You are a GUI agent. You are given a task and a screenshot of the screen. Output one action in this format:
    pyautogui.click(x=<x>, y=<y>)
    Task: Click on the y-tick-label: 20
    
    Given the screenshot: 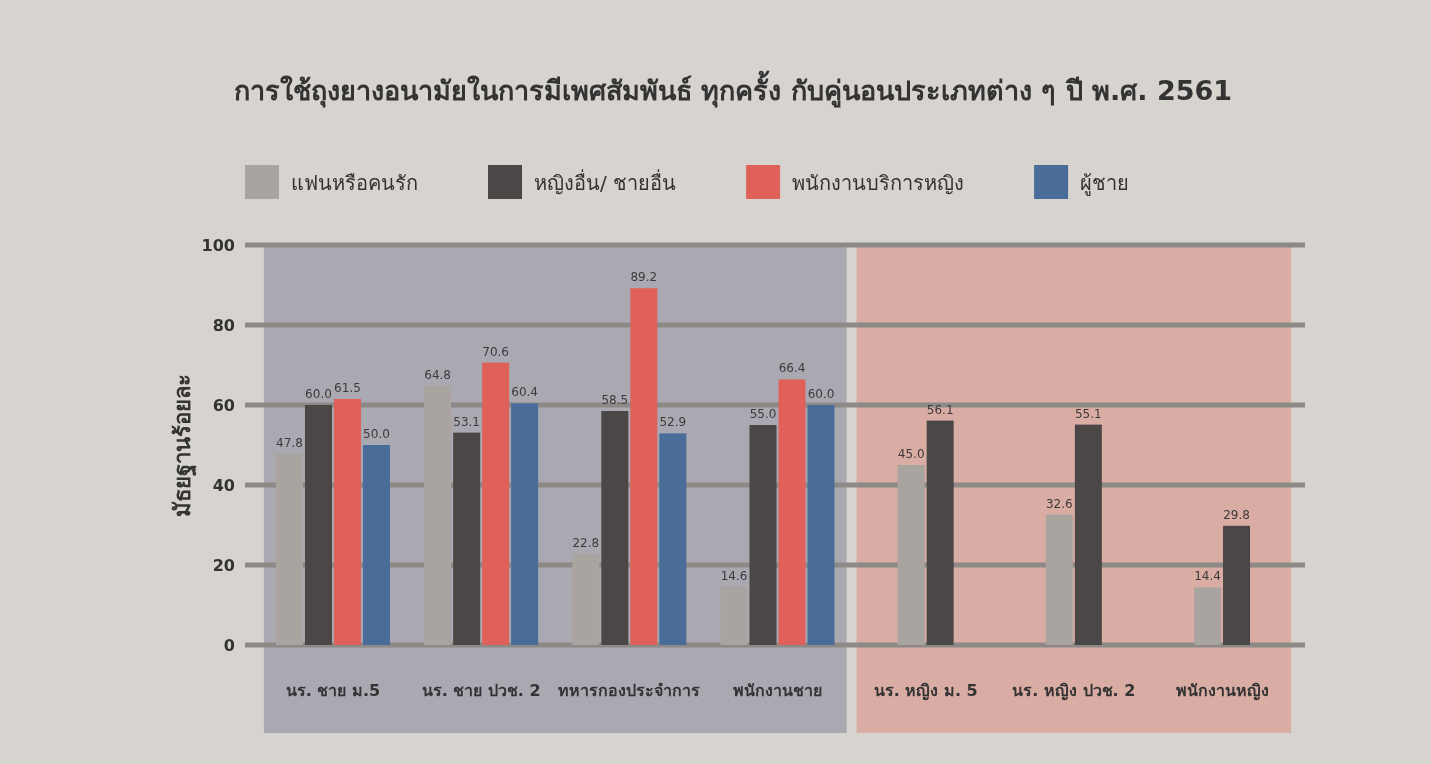 What is the action you would take?
    pyautogui.click(x=223, y=565)
    